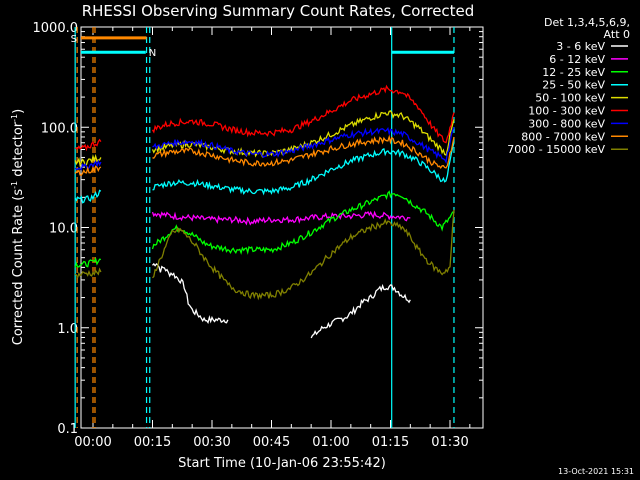 This screenshot has height=480, width=640. I want to click on x-tick-label: 00:30, so click(211, 442).